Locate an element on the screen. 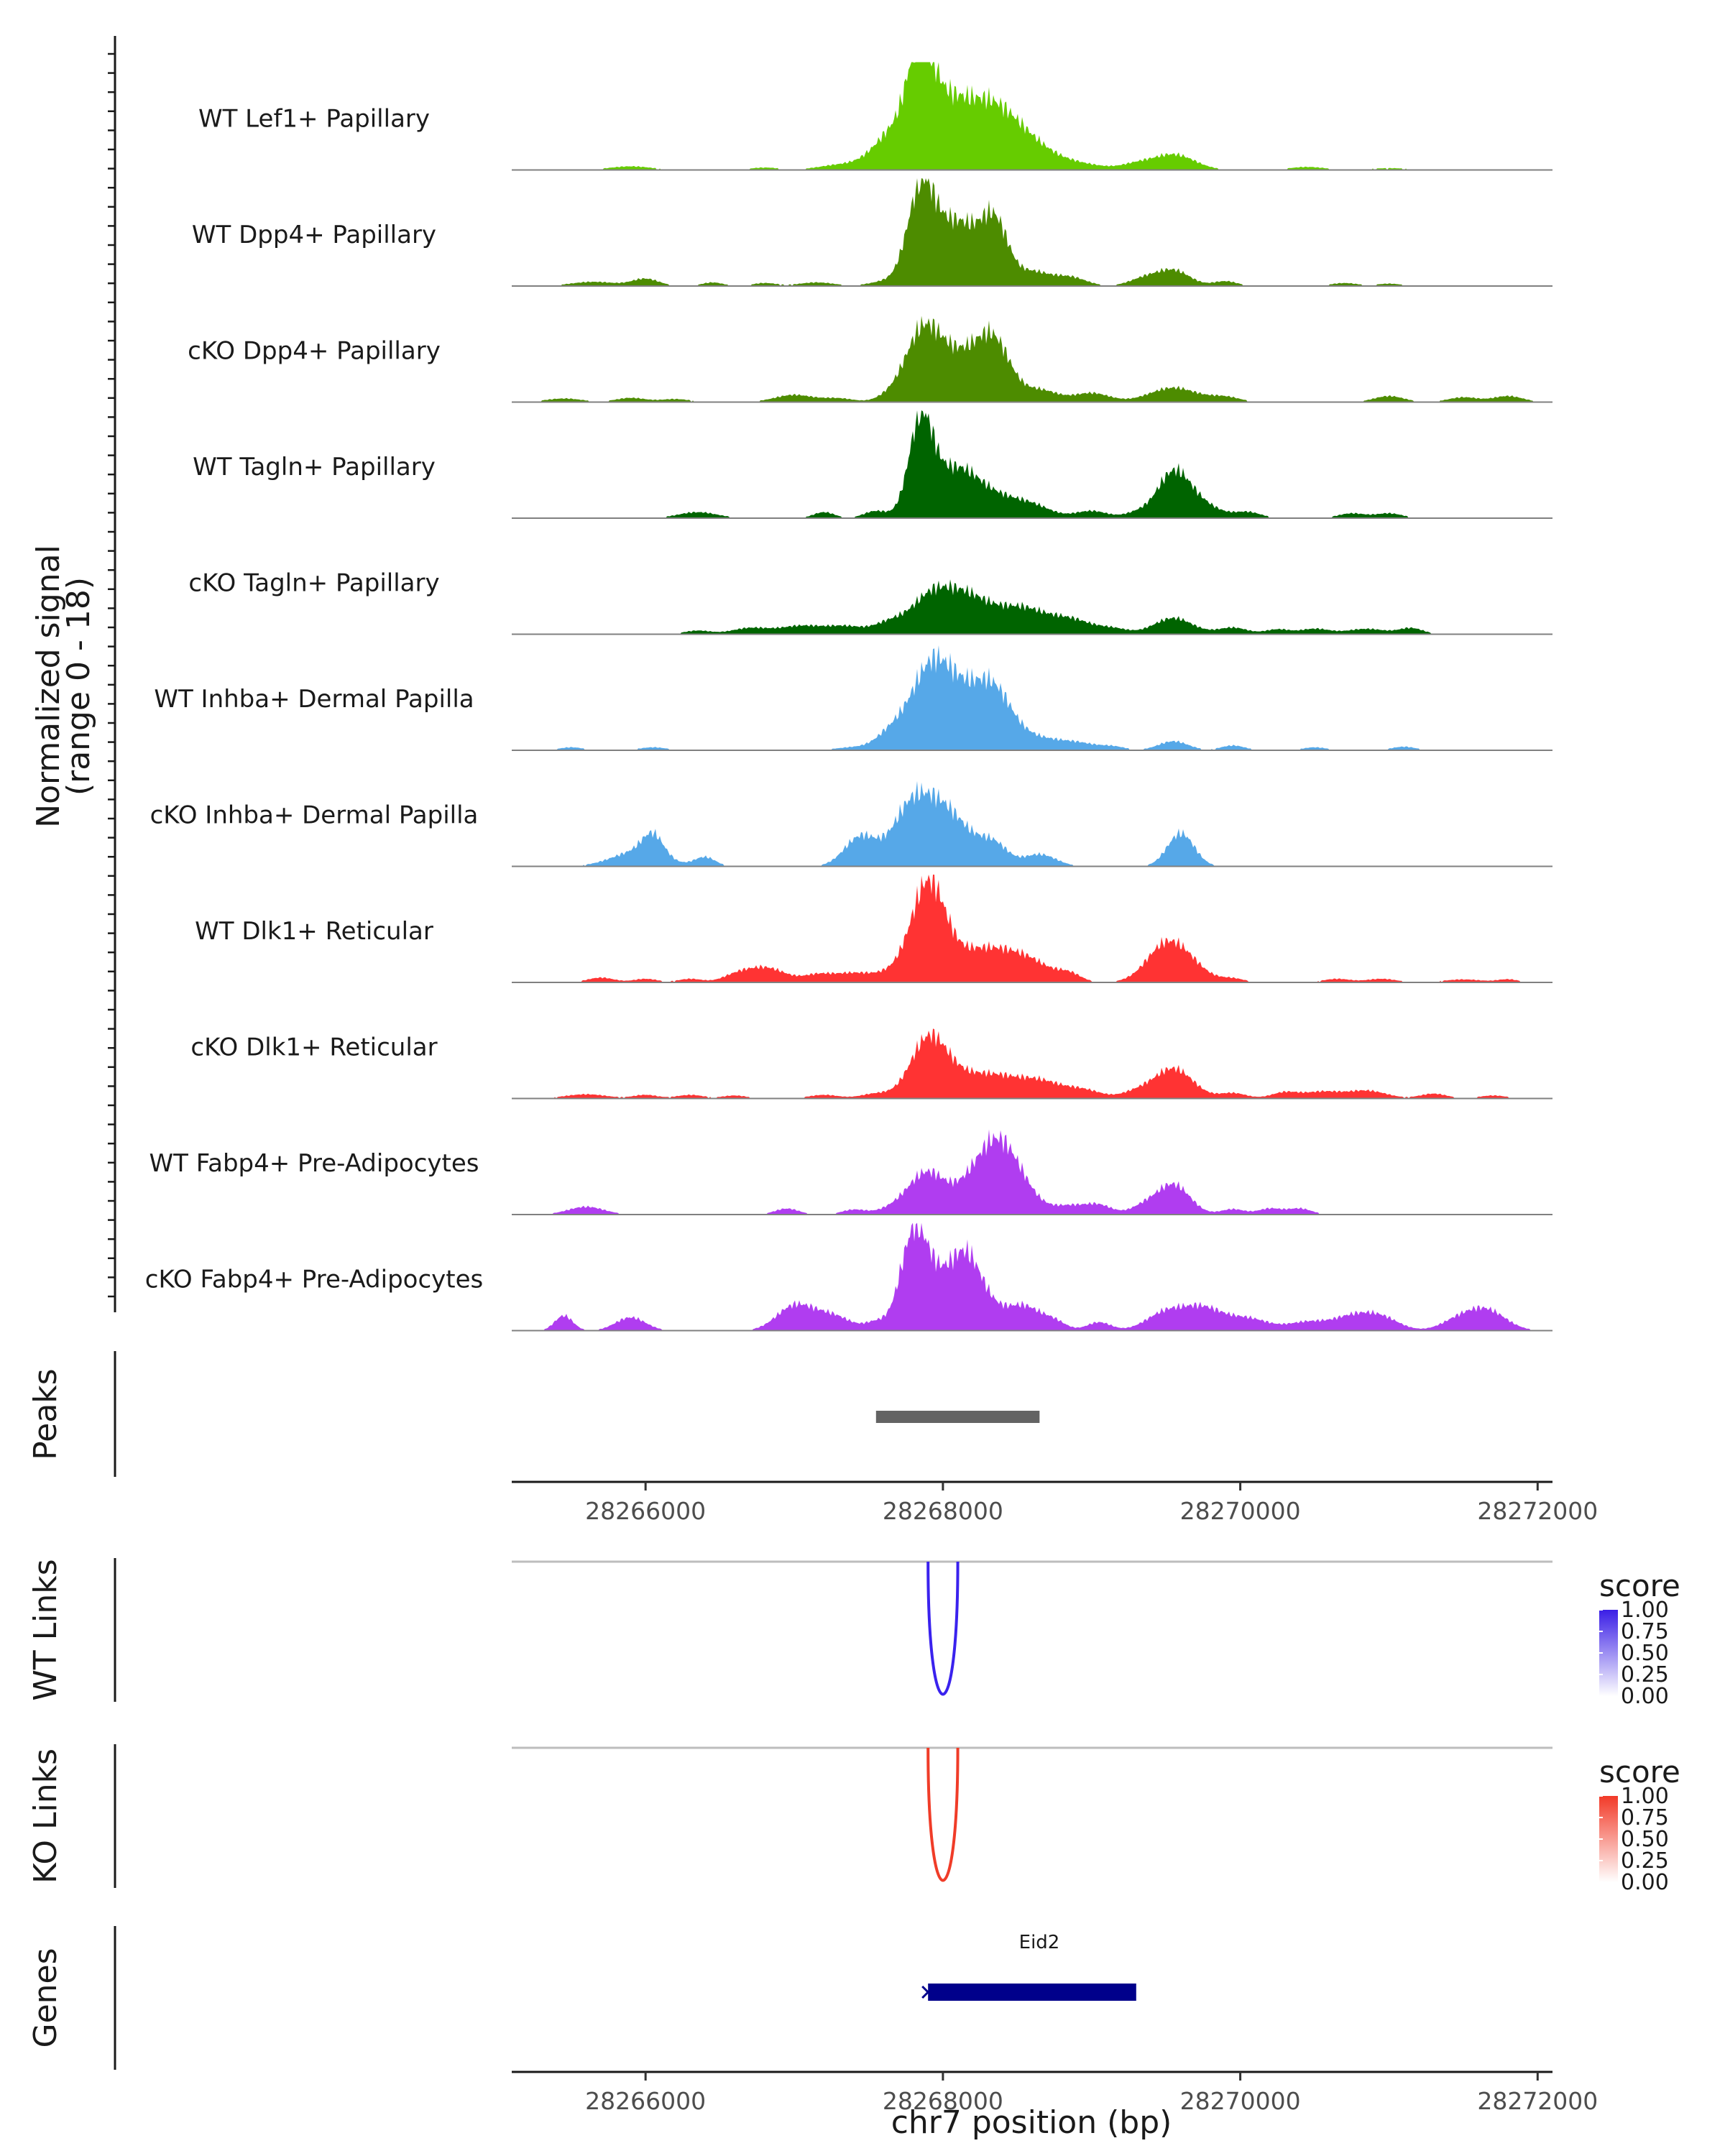 The width and height of the screenshot is (1725, 2156). coverage-track-7: cKO Inhba+ Dermal Papilla is located at coordinates (851, 824).